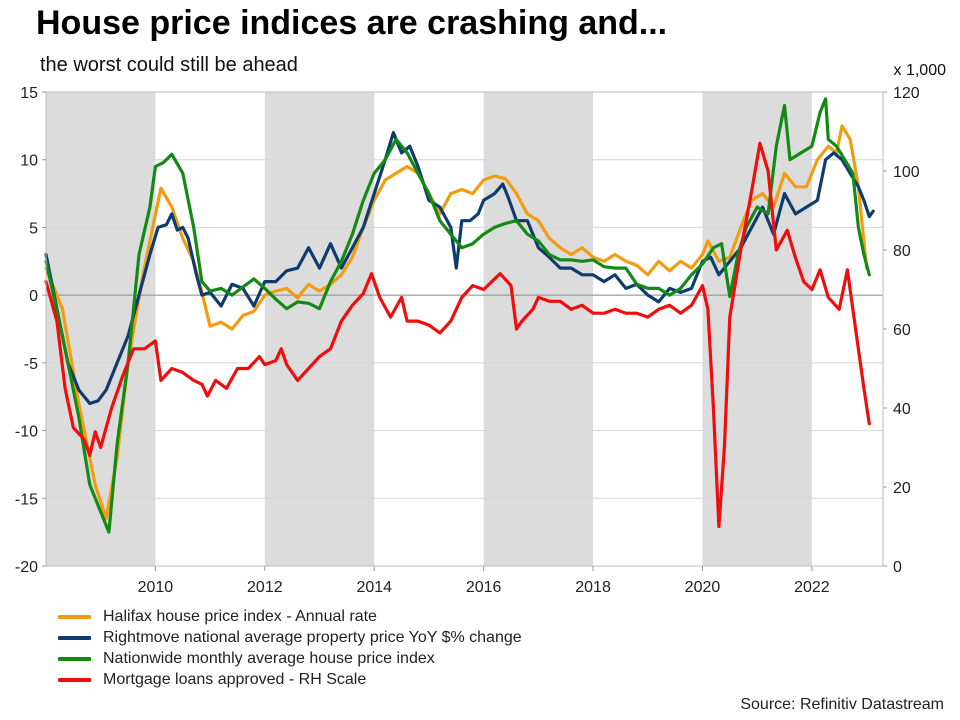 The height and width of the screenshot is (720, 960). What do you see at coordinates (240, 616) in the screenshot?
I see `legend-label-halifax: Halifax house price index - Annual rate` at bounding box center [240, 616].